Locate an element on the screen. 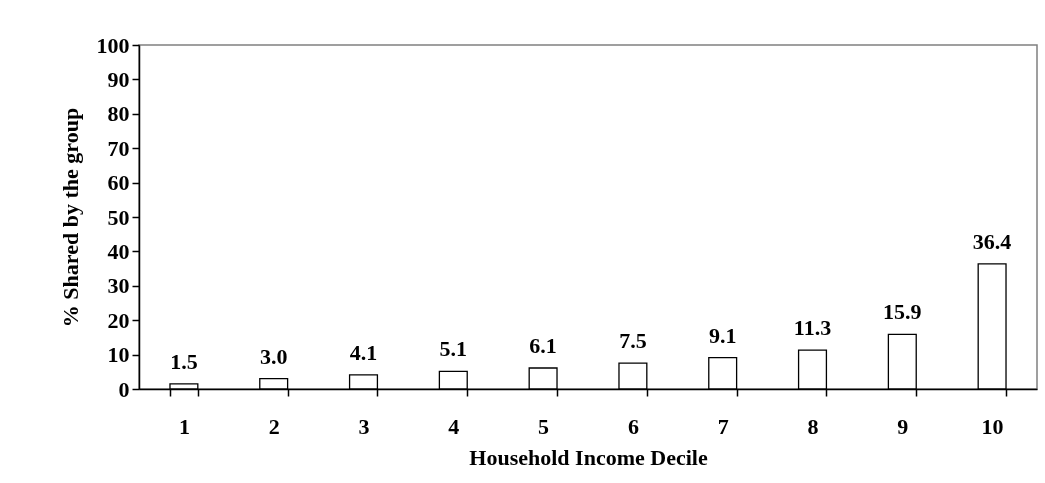  x-tick-label: 6 is located at coordinates (633, 426).